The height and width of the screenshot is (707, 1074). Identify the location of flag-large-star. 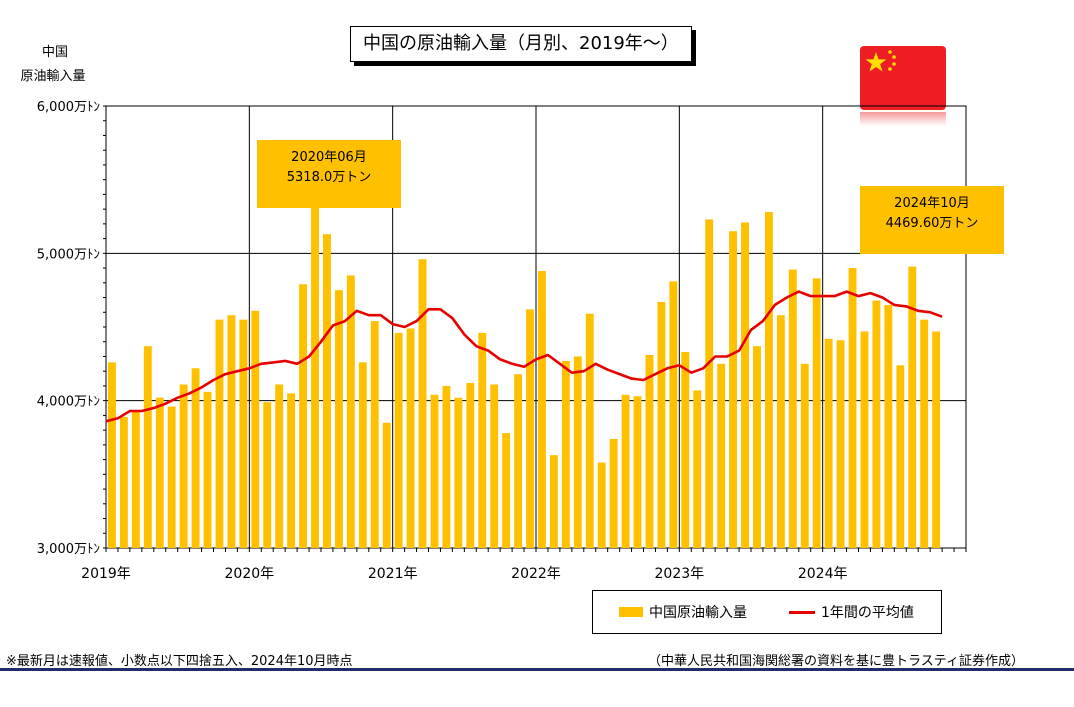
(876, 62).